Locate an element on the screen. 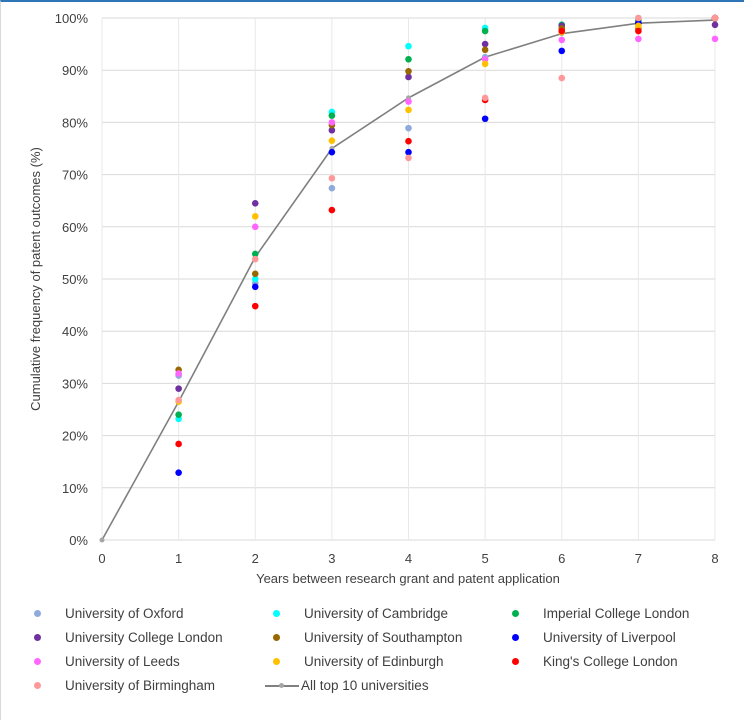  y-tick-label: 20% is located at coordinates (75, 436).